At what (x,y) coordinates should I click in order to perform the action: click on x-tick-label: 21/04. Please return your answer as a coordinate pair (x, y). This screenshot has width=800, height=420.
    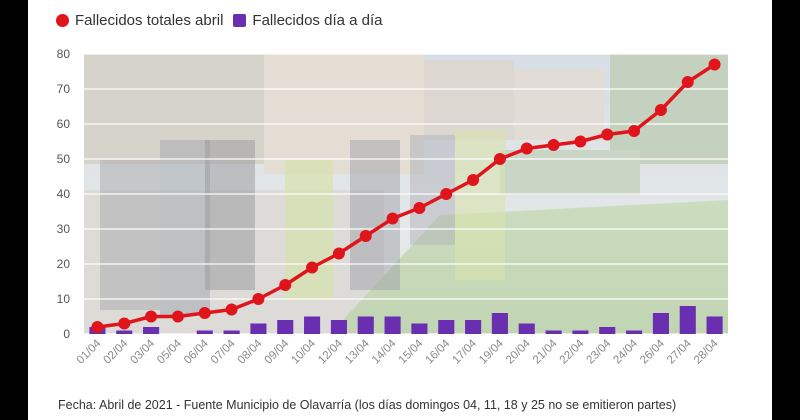
    Looking at the image, I should click on (545, 351).